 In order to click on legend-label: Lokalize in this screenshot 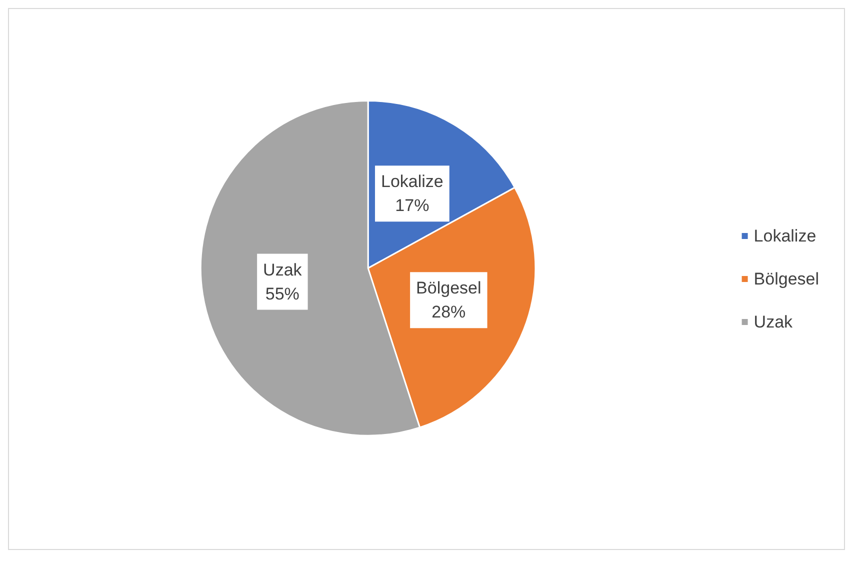, I will do `click(785, 236)`.